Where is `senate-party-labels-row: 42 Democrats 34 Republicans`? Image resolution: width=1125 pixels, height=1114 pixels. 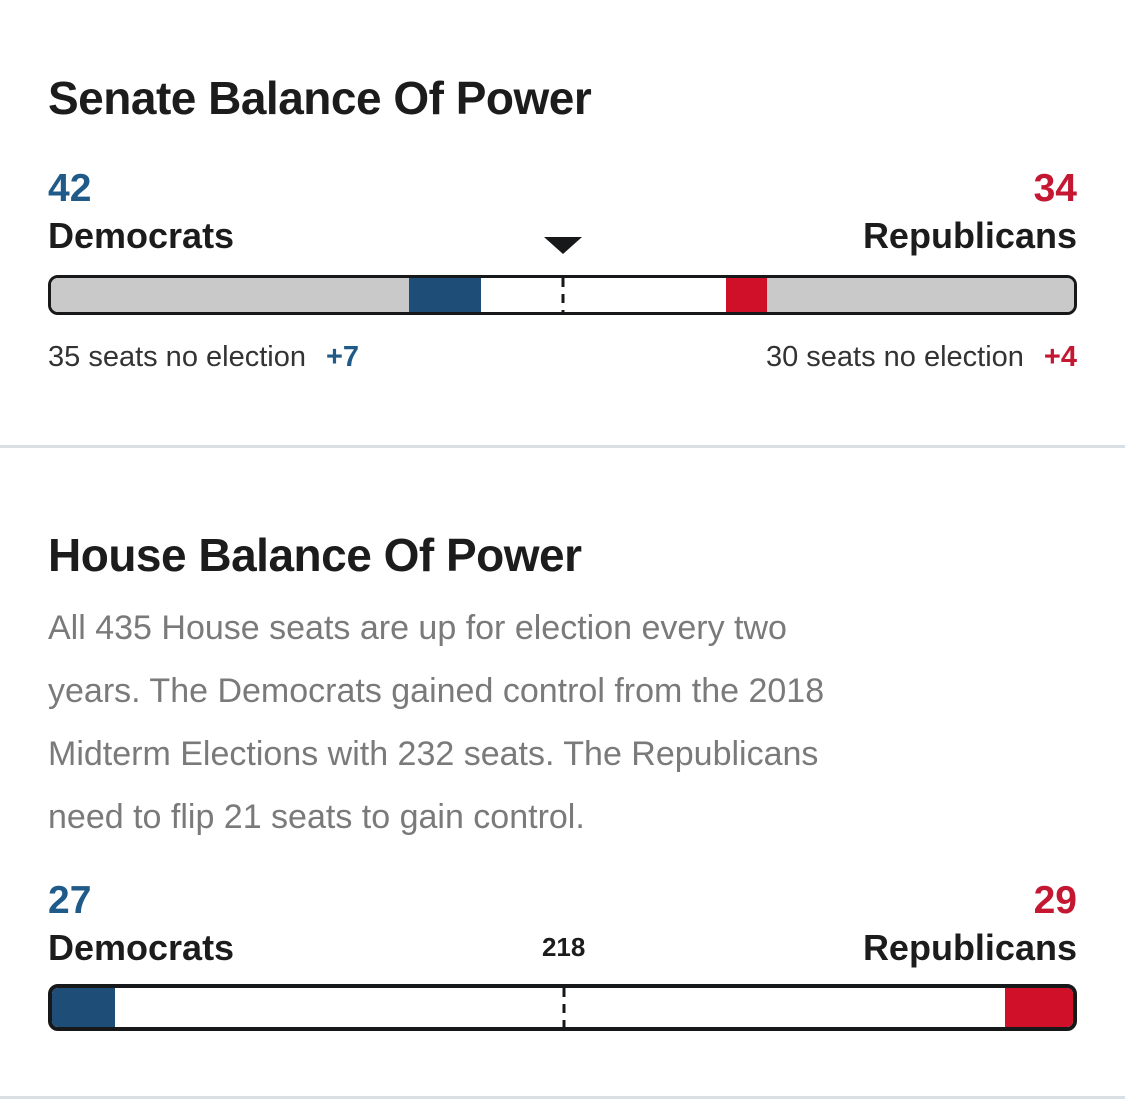
senate-party-labels-row: 42 Democrats 34 Republicans is located at coordinates (562, 212).